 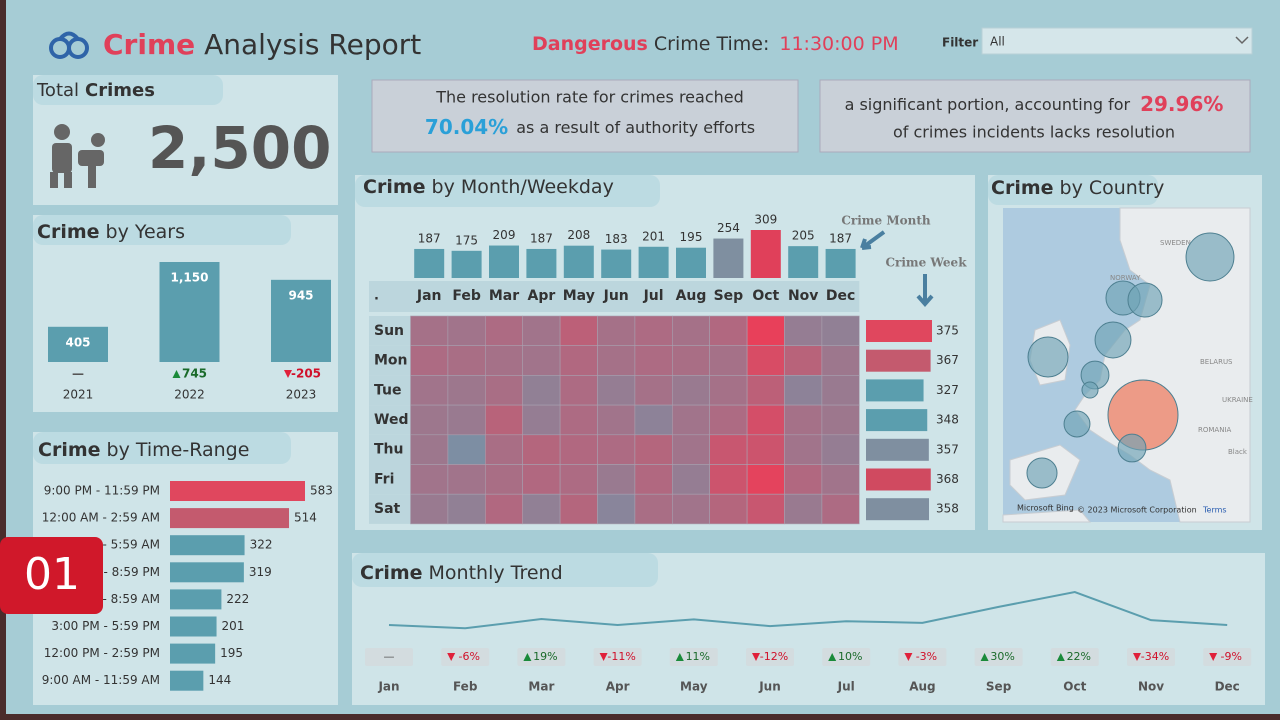 I want to click on x-tick-label: May, so click(x=694, y=687).